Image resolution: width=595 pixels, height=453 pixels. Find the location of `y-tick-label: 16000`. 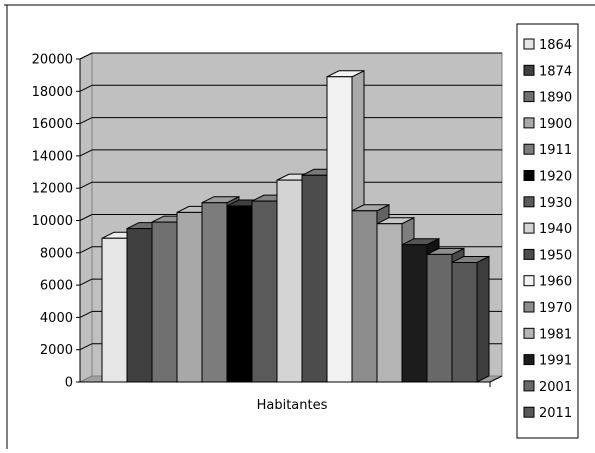

y-tick-label: 16000 is located at coordinates (52, 124).